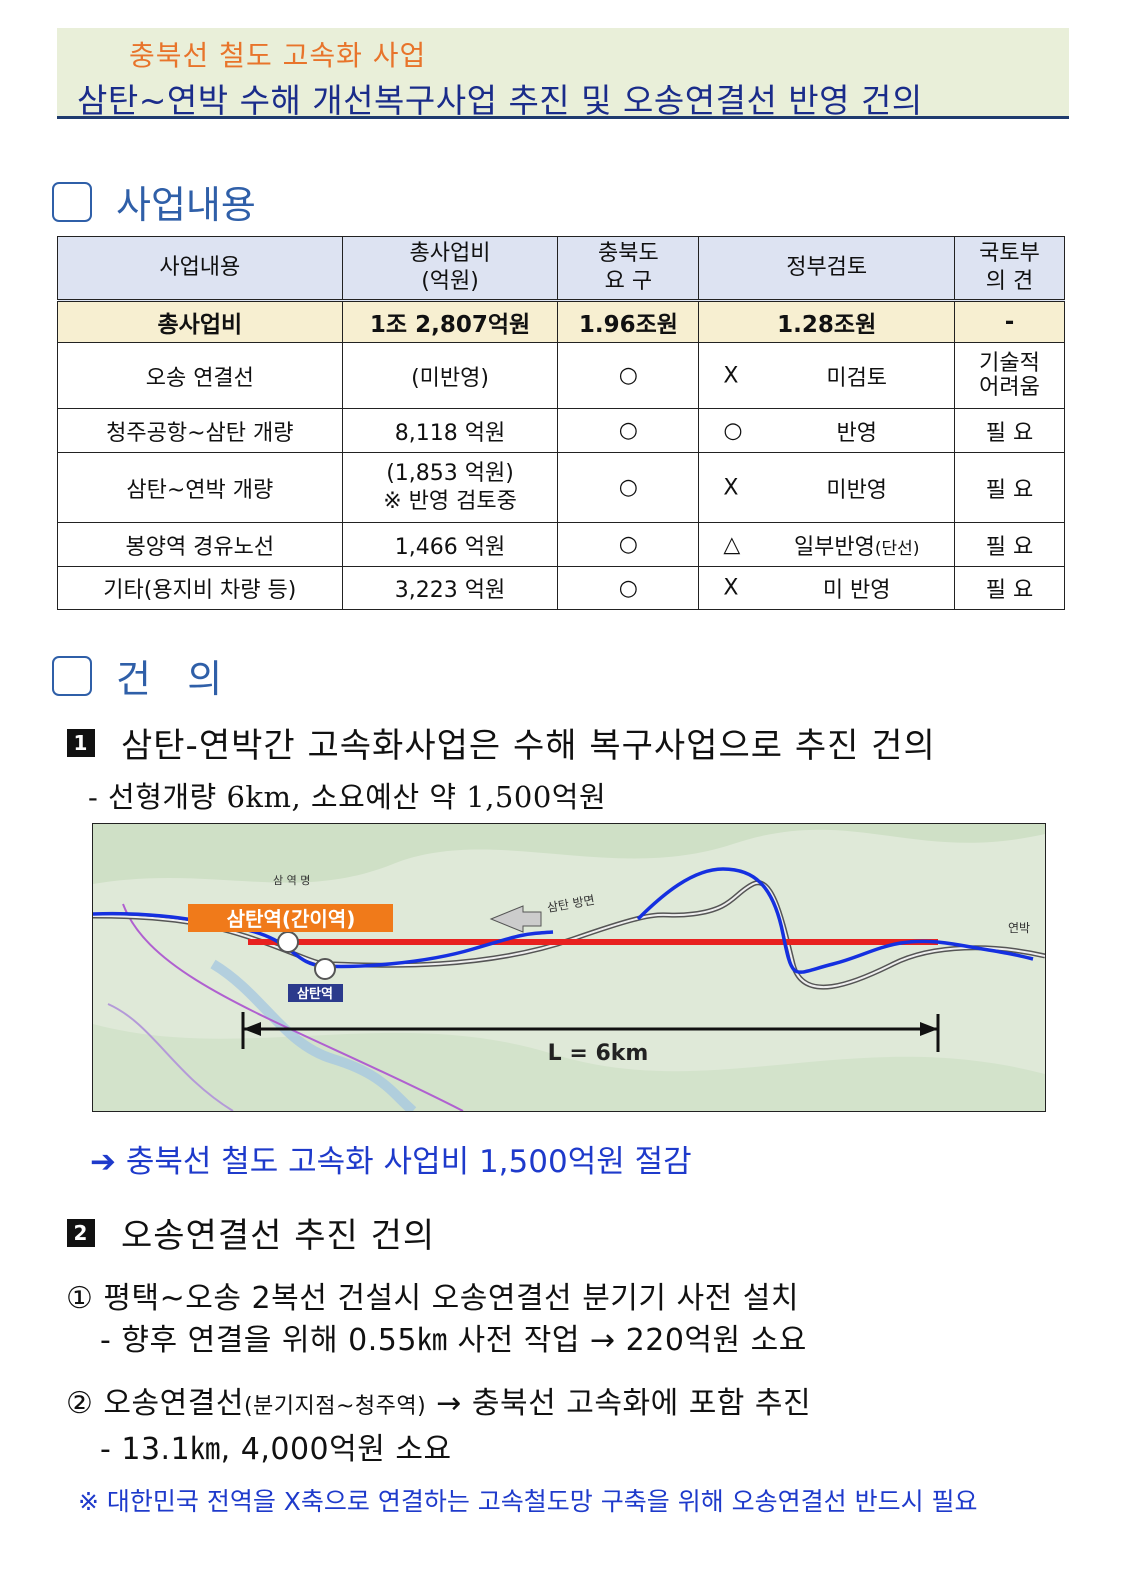  I want to click on header-subtitle: 충북선 철도 고속화 사업, so click(278, 55).